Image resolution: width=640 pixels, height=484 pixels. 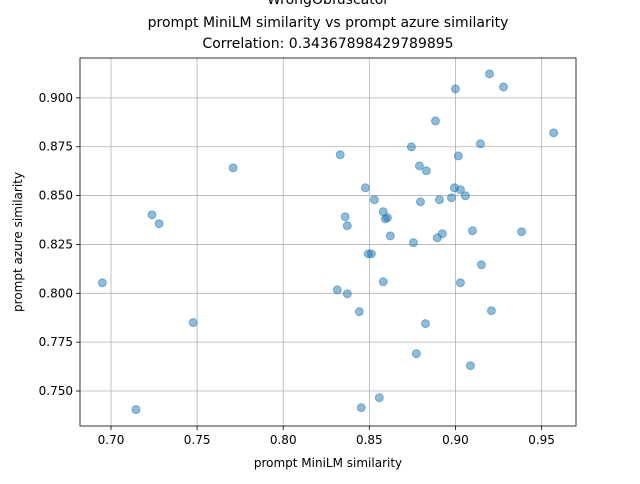 What do you see at coordinates (111, 440) in the screenshot?
I see `x-tick-label: 0.70` at bounding box center [111, 440].